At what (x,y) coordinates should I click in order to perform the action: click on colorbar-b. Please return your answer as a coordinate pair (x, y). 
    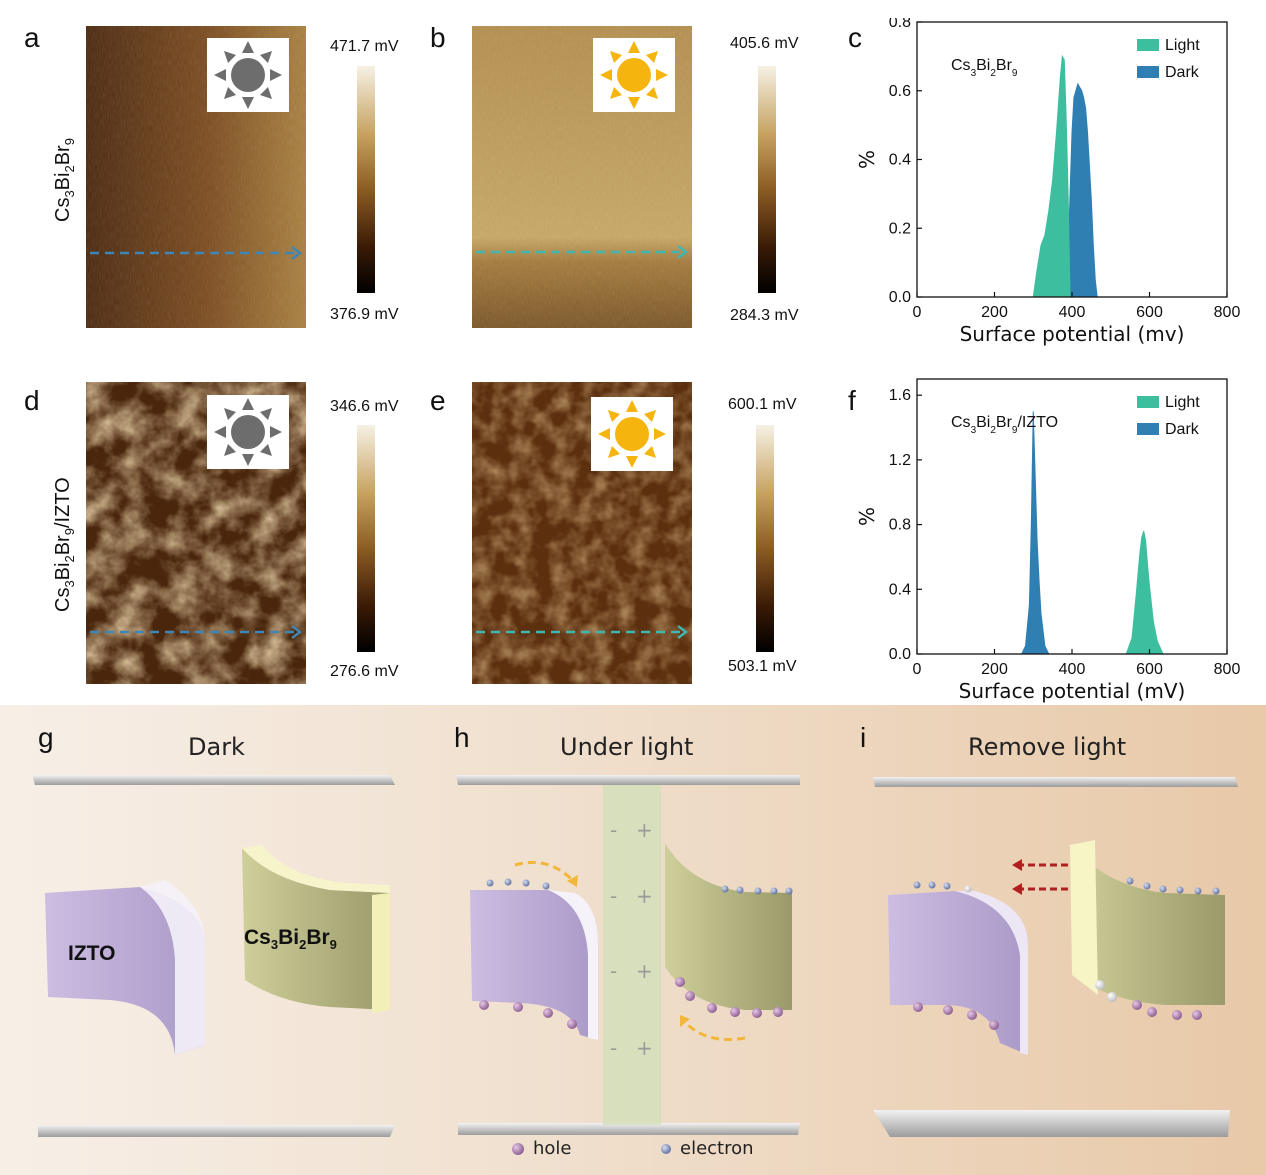
    Looking at the image, I should click on (767, 179).